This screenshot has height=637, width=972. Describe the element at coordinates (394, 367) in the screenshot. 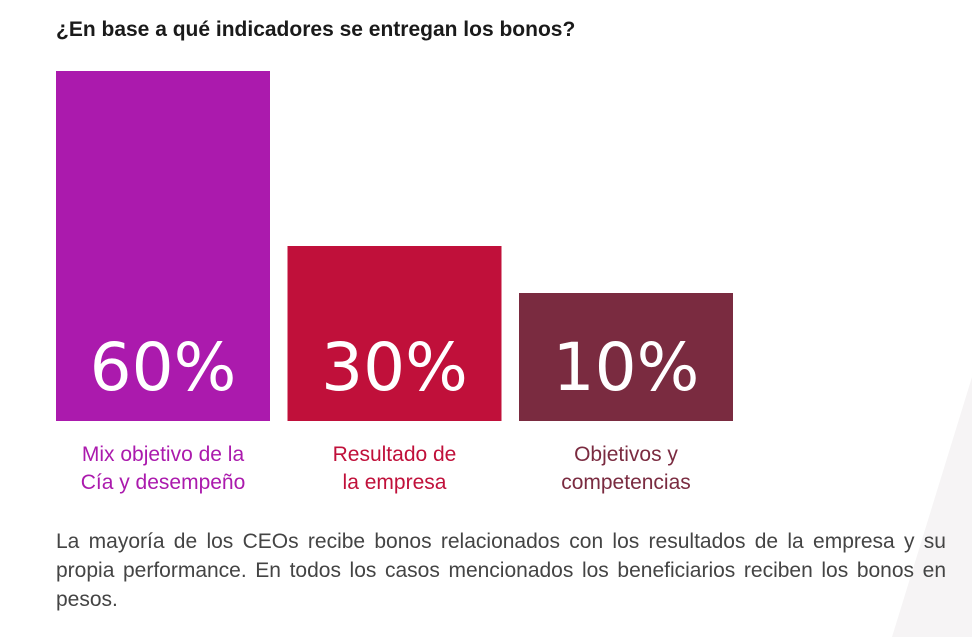

I see `data-label: 30%` at that location.